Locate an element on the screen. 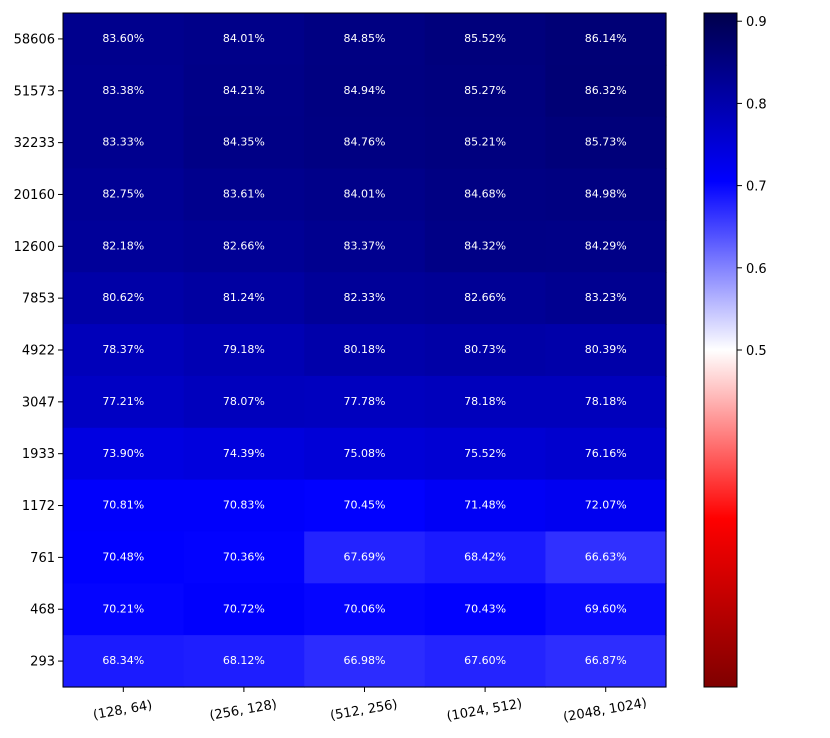  cell-value-label: 68.42% is located at coordinates (485, 556).